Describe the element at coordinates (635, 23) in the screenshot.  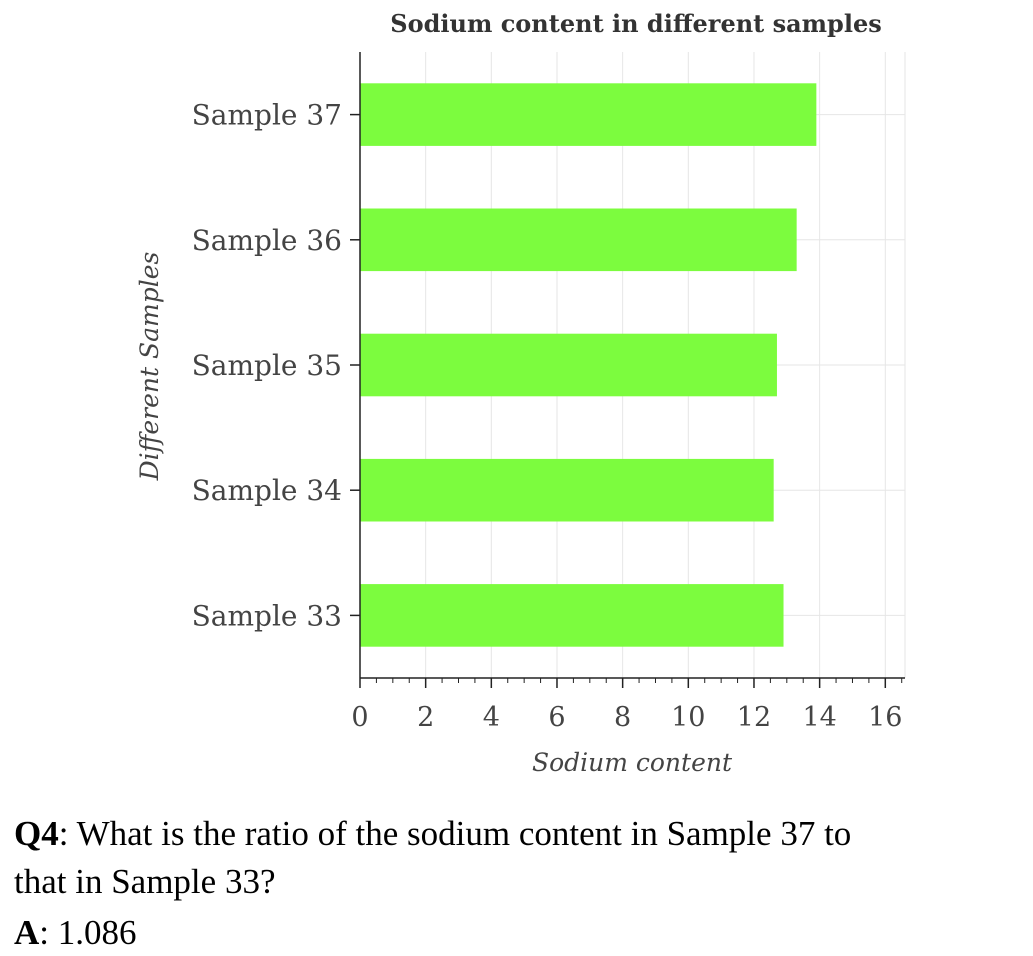
I see `chart-title: Sodium content in different samples` at that location.